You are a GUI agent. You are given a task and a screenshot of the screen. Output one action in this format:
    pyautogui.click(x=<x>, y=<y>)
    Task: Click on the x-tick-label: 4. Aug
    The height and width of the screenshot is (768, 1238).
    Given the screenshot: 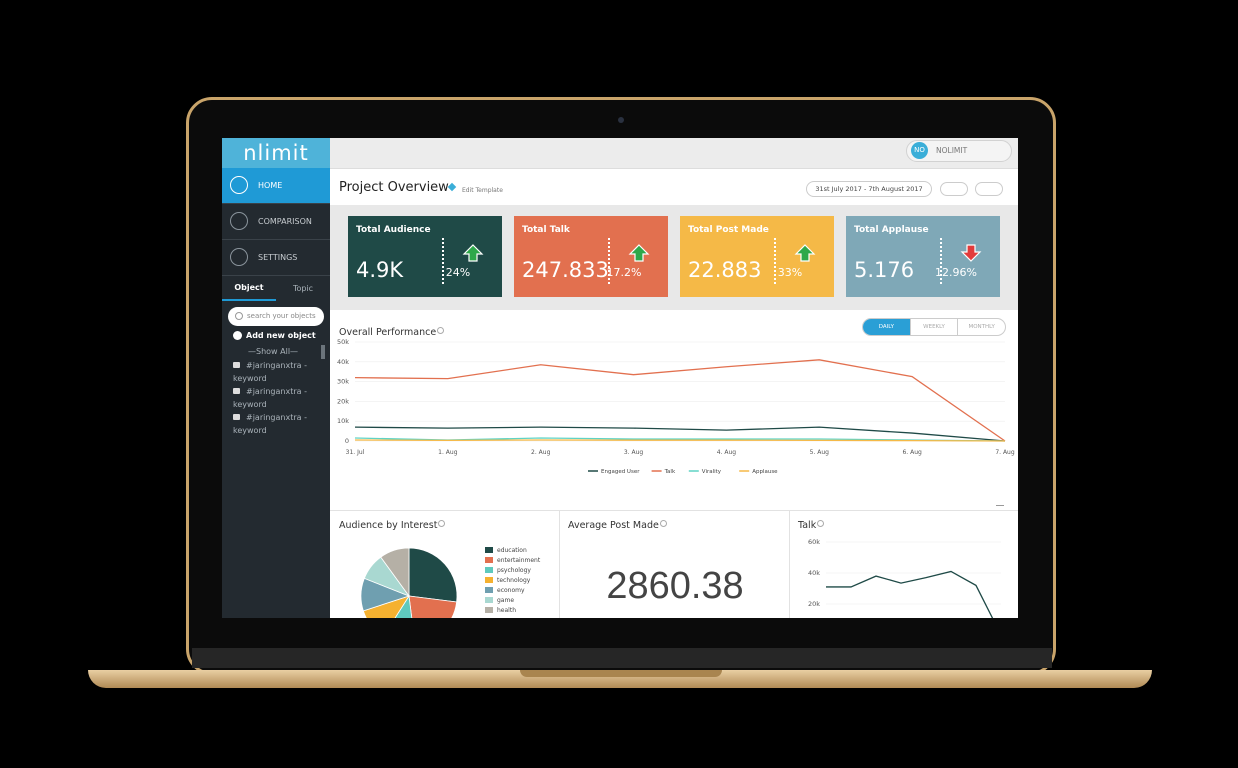 What is the action you would take?
    pyautogui.click(x=727, y=452)
    